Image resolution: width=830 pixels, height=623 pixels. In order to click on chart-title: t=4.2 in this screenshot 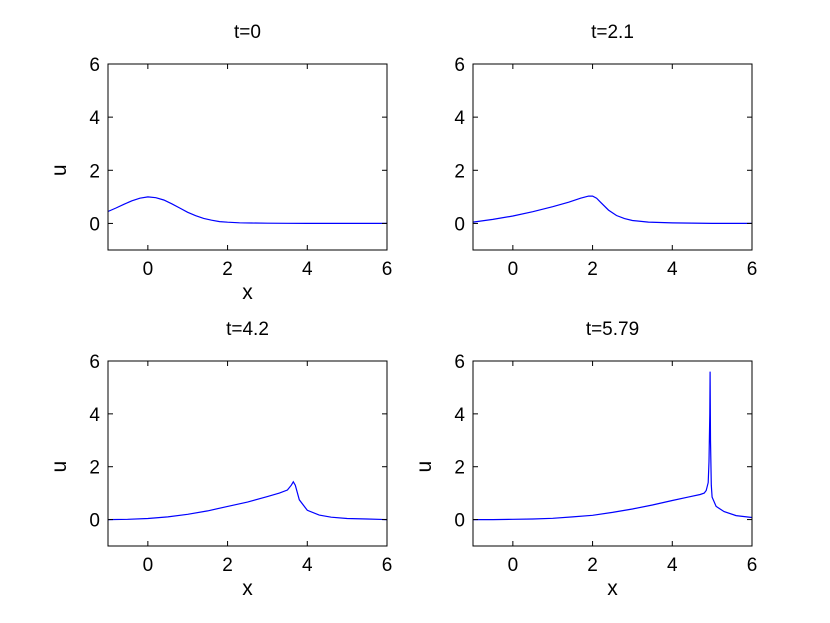, I will do `click(247, 329)`.